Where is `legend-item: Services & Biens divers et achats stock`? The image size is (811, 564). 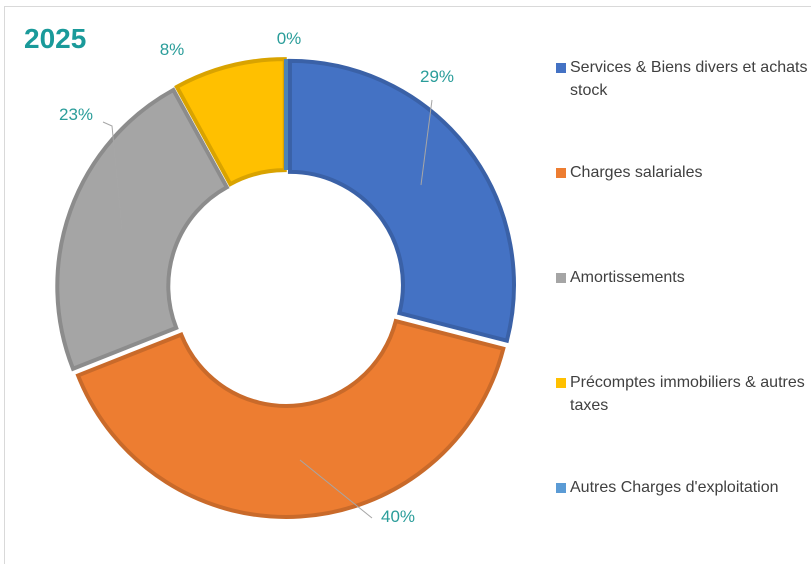 legend-item: Services & Biens divers et achats stock is located at coordinates (683, 79).